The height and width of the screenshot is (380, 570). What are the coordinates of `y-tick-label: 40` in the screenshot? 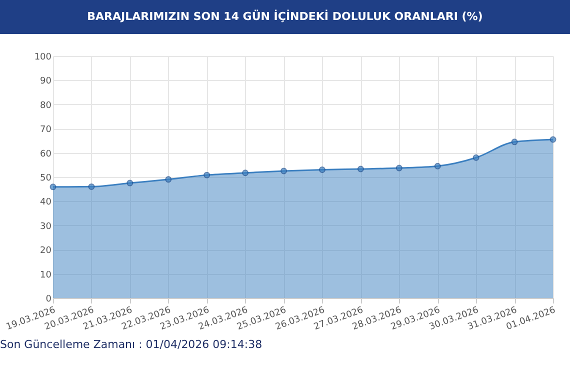 It's located at (46, 203).